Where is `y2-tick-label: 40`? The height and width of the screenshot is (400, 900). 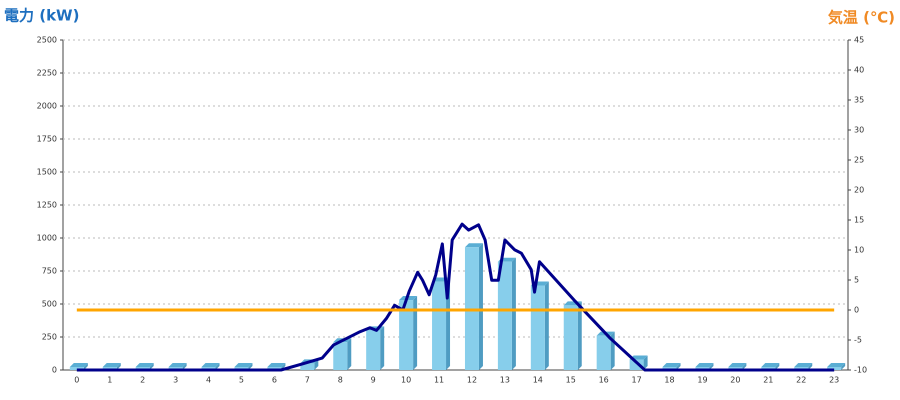 y2-tick-label: 40 is located at coordinates (859, 70).